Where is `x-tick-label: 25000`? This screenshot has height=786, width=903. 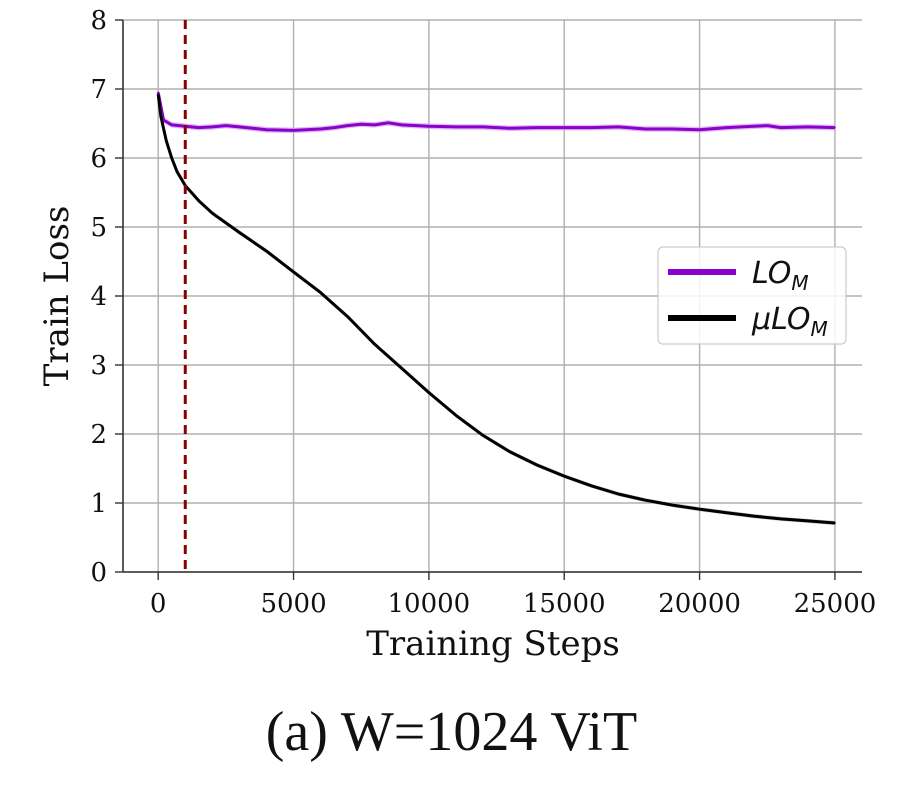 x-tick-label: 25000 is located at coordinates (835, 604).